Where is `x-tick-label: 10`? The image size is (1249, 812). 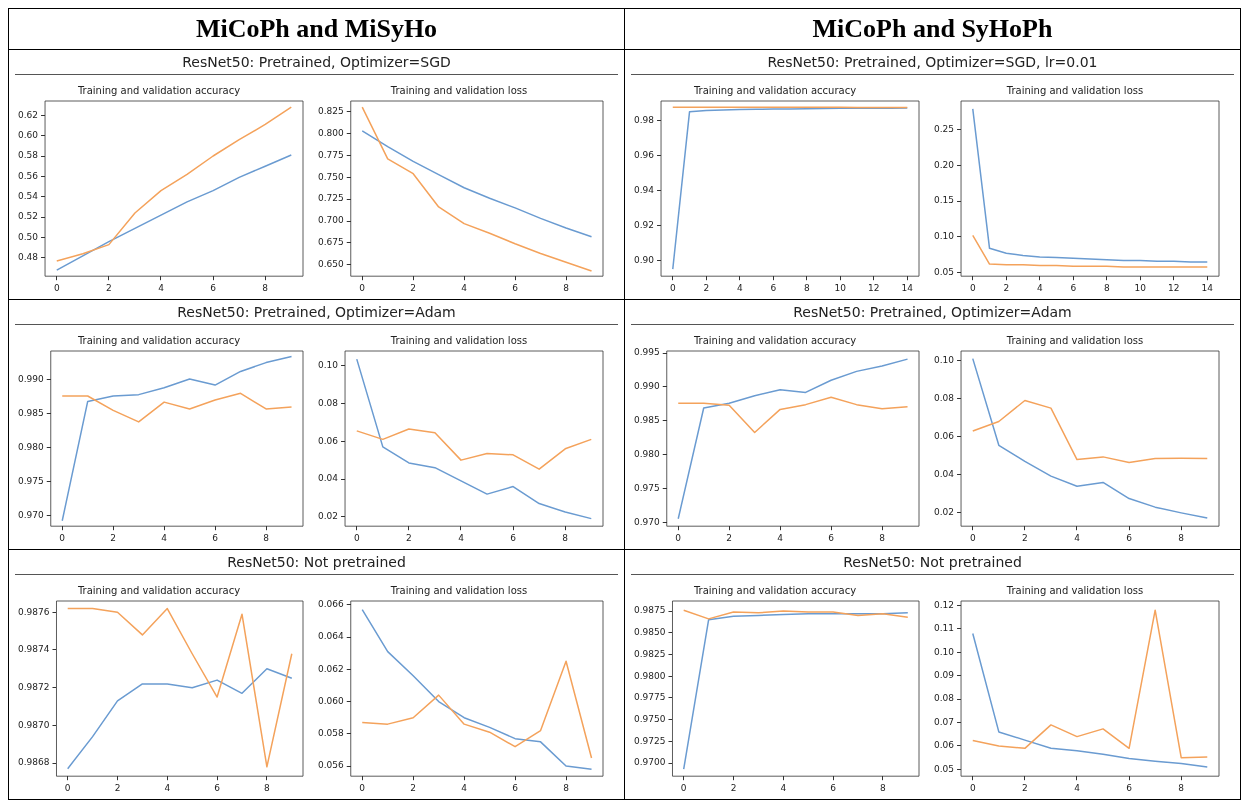 x-tick-label: 10 is located at coordinates (840, 287).